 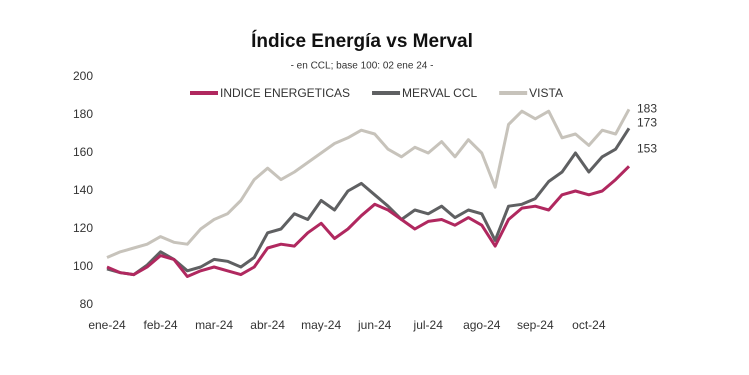 What do you see at coordinates (647, 122) in the screenshot?
I see `value-label: 173` at bounding box center [647, 122].